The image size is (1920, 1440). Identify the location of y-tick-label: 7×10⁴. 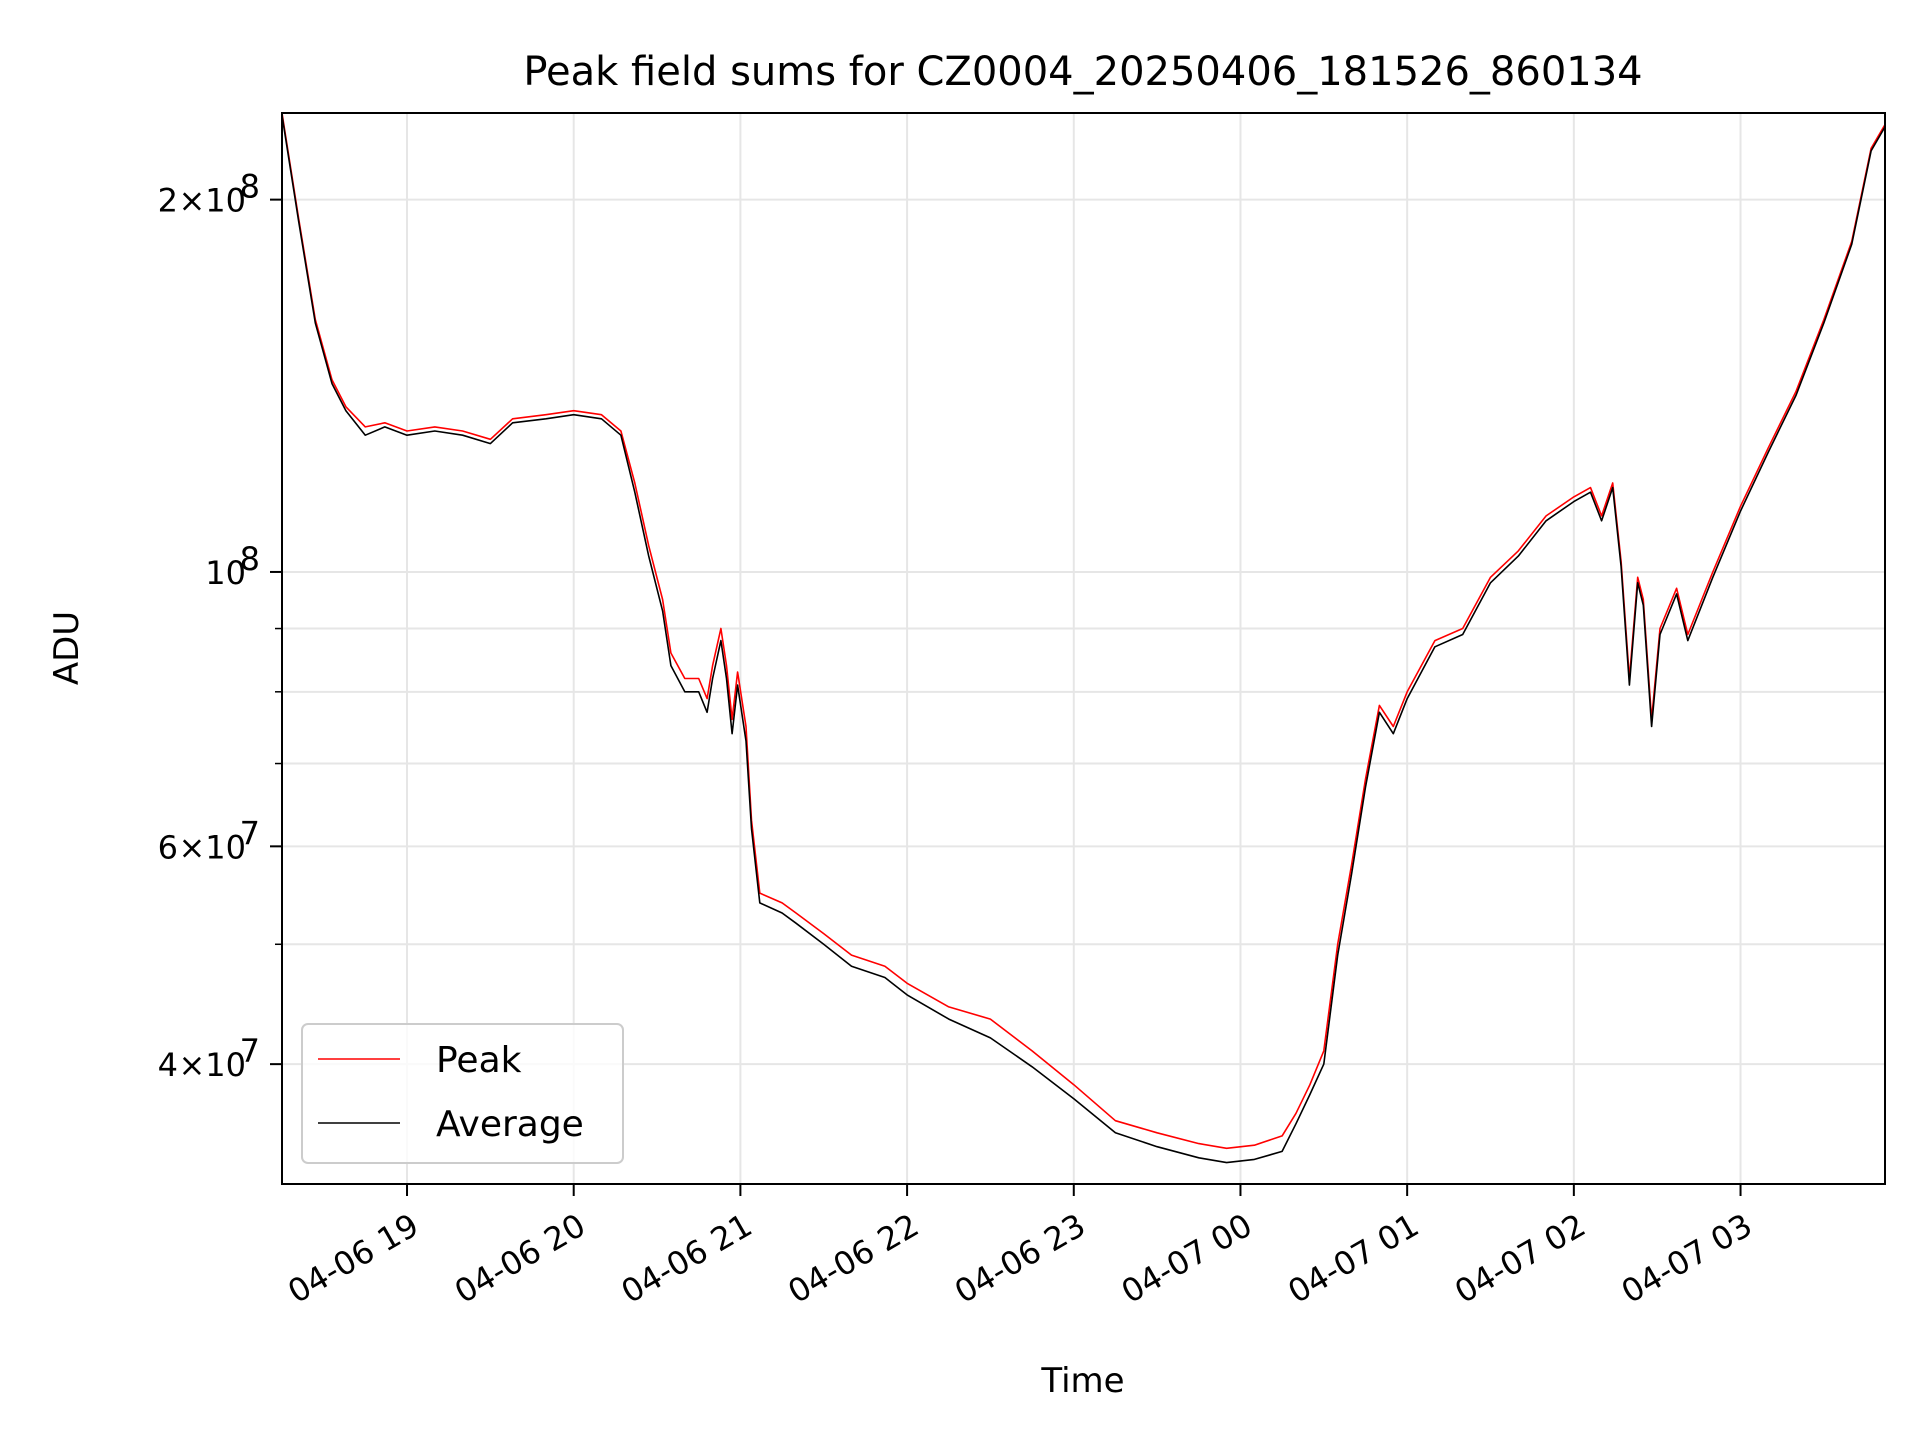
(209, 1058).